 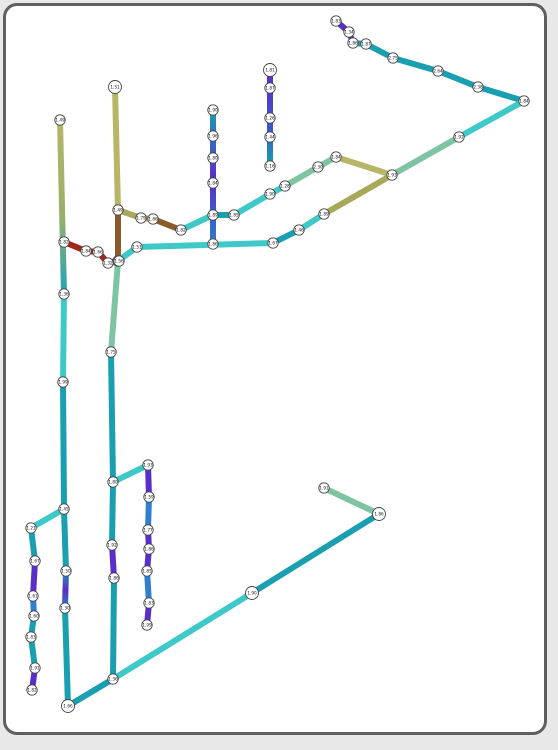 What do you see at coordinates (273, 243) in the screenshot?
I see `node-n35: 1.67` at bounding box center [273, 243].